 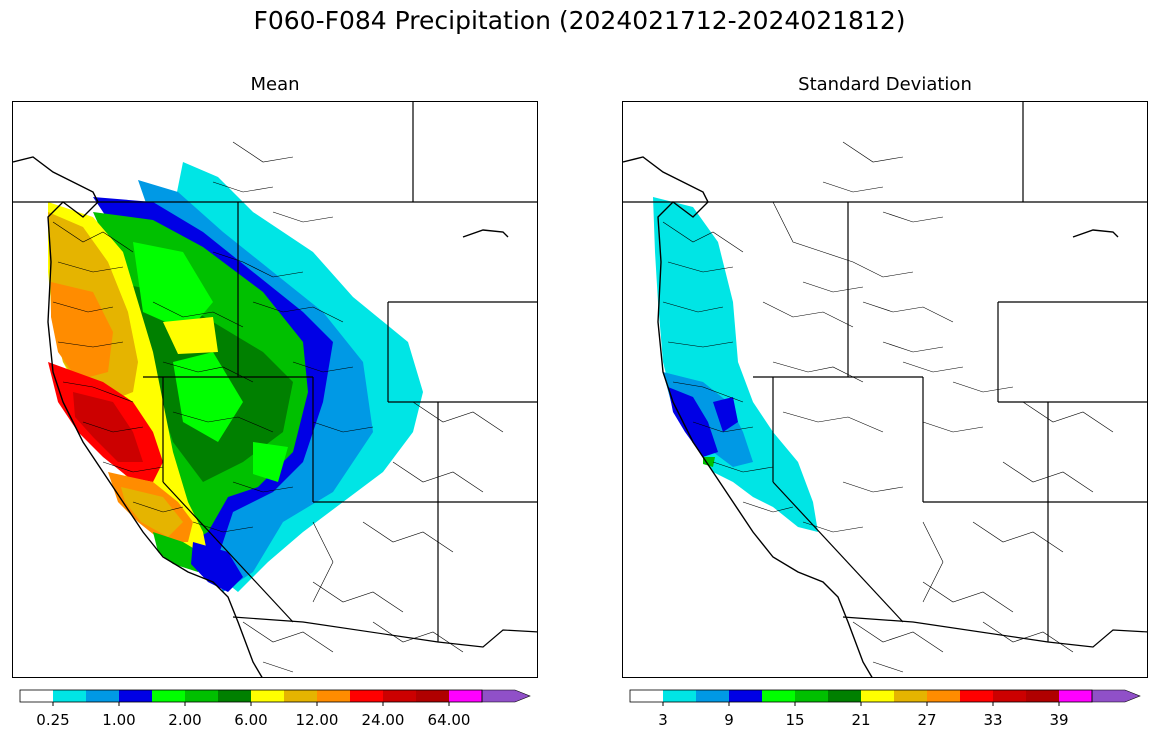 What do you see at coordinates (383, 720) in the screenshot?
I see `colorbar-tick-label: 24.00` at bounding box center [383, 720].